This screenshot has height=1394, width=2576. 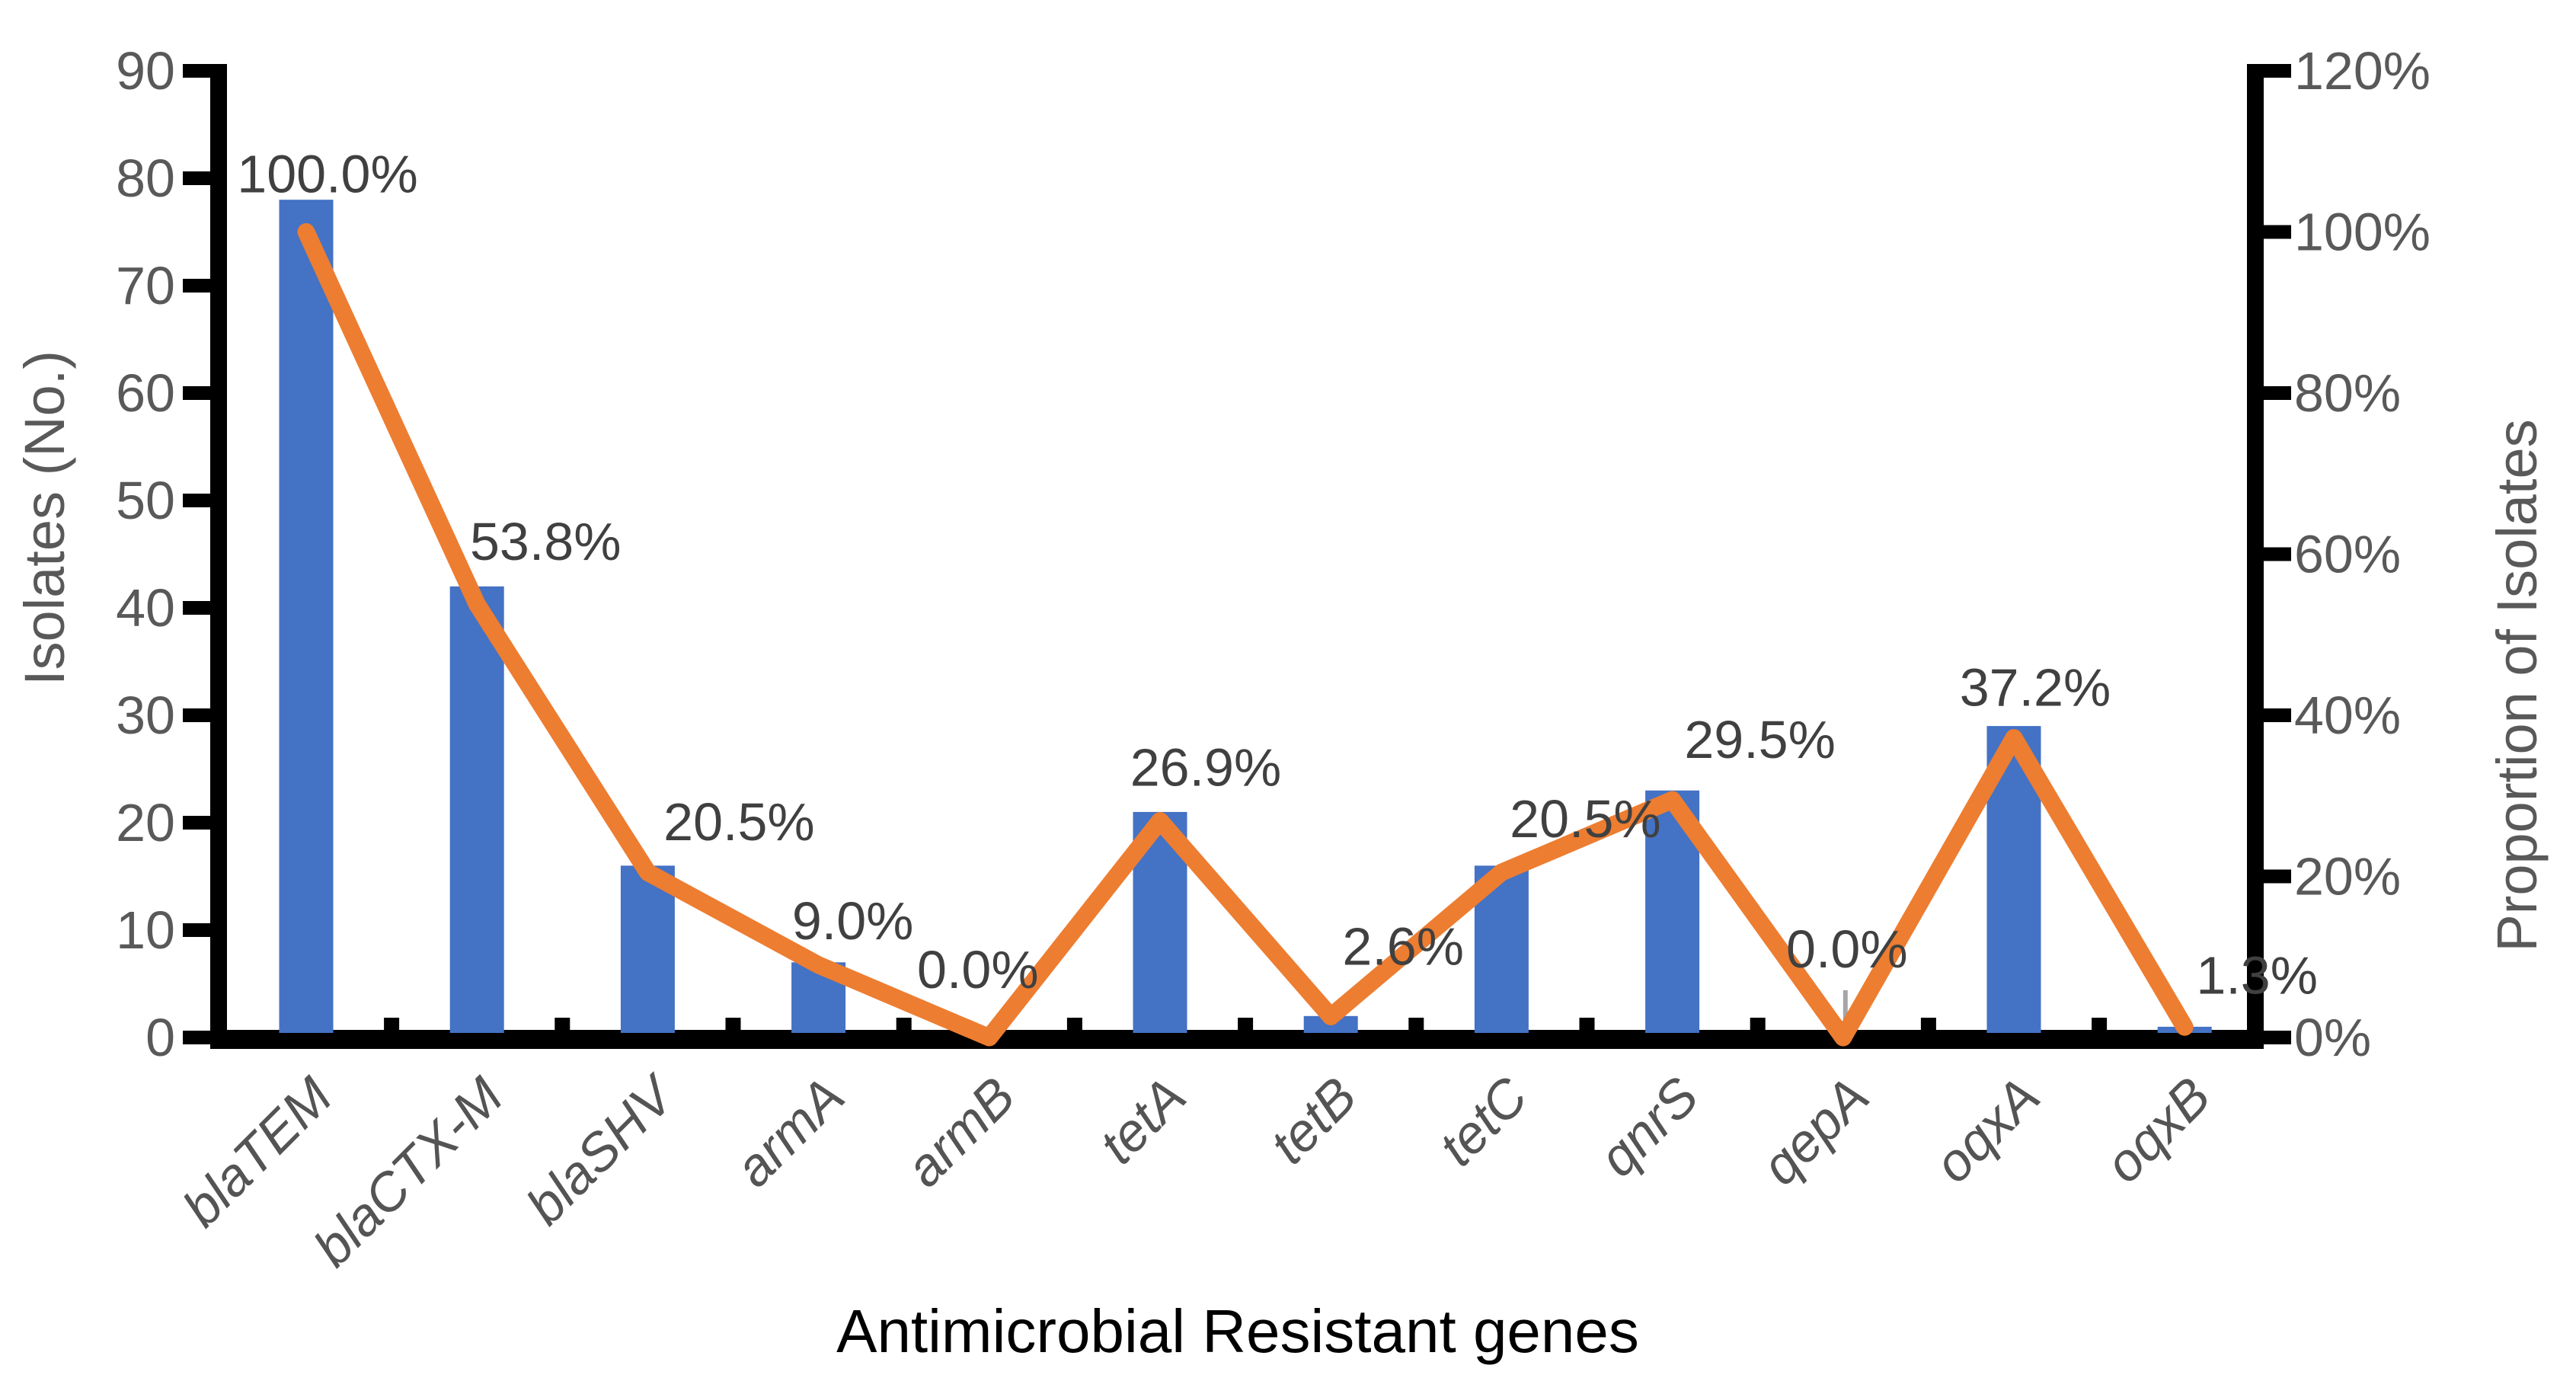 What do you see at coordinates (2256, 556) in the screenshot?
I see `right-axis-line` at bounding box center [2256, 556].